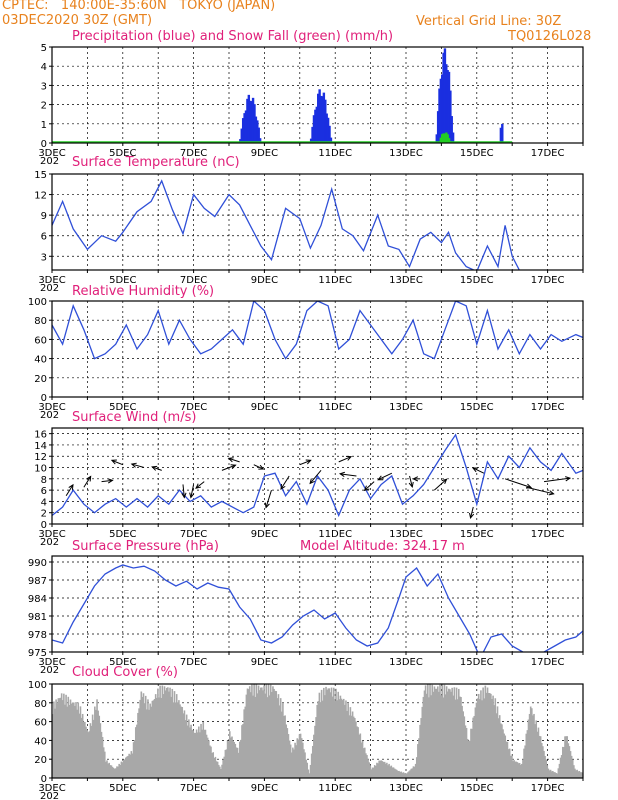 This screenshot has width=618, height=800. Describe the element at coordinates (44, 480) in the screenshot. I see `wind-ytick-label: 8` at that location.